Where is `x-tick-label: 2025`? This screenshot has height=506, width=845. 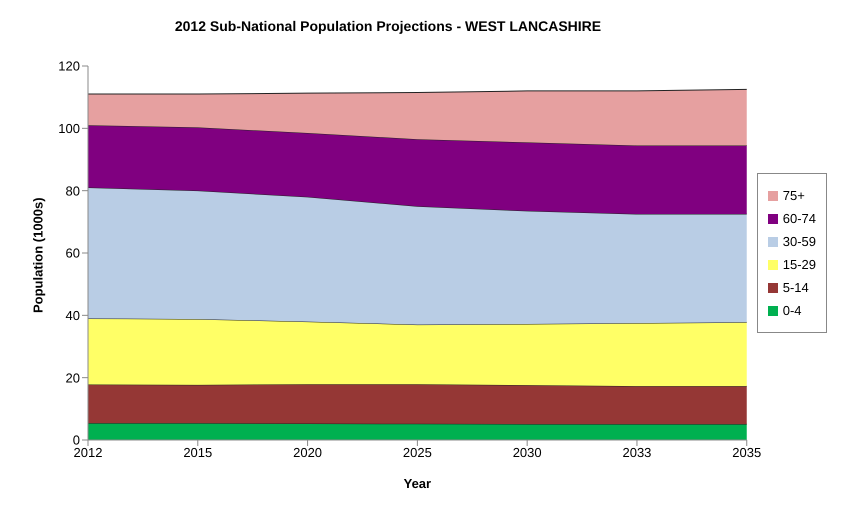 x-tick-label: 2025 is located at coordinates (417, 452).